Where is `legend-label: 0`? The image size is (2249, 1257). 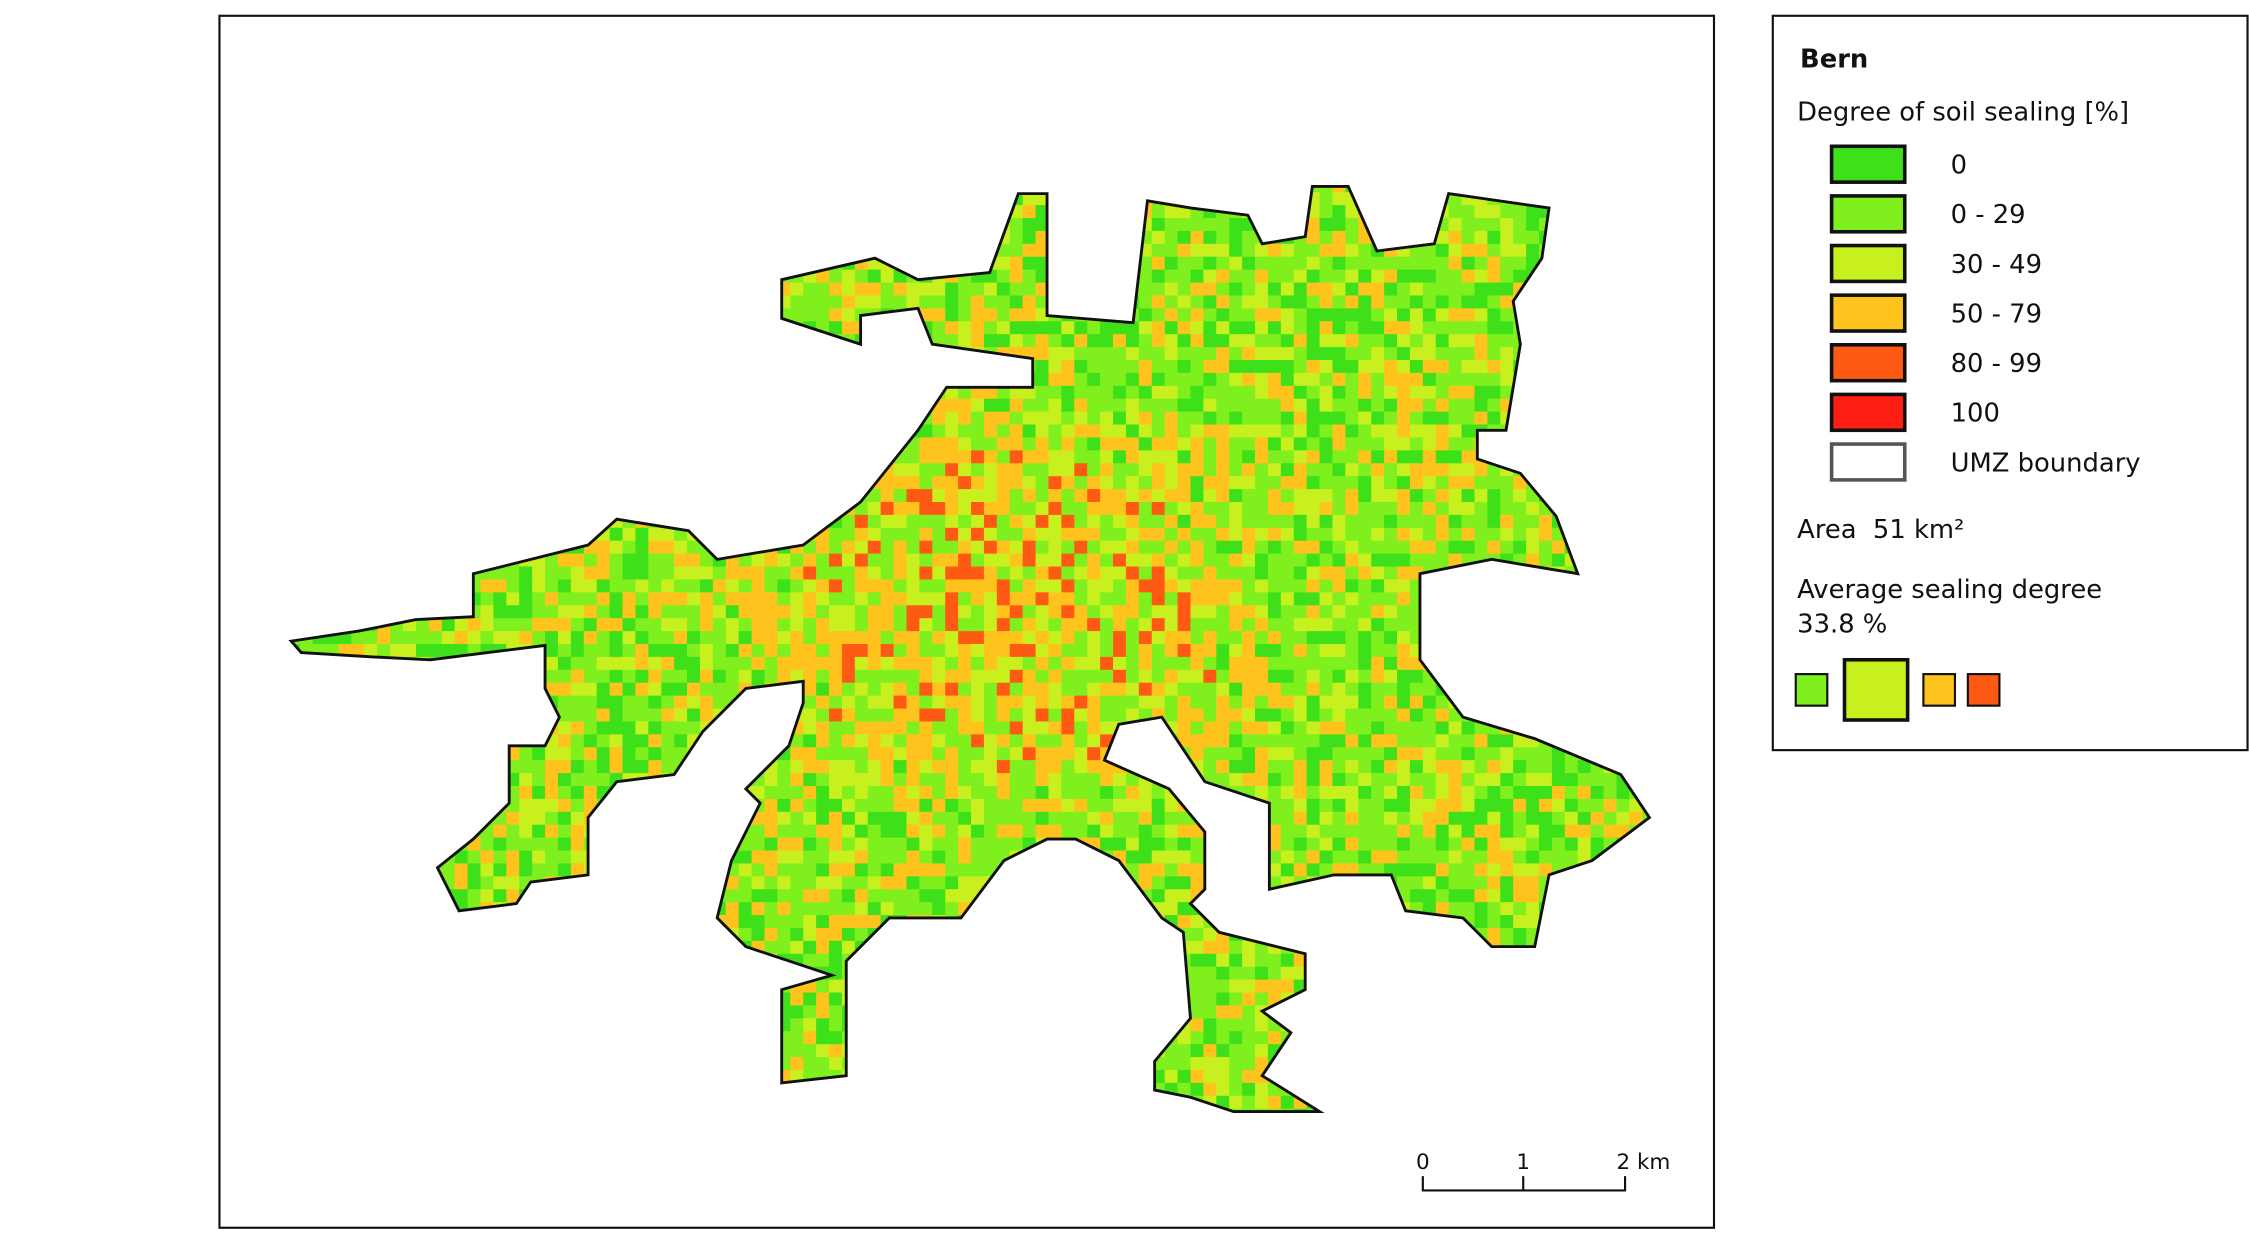 legend-label: 0 is located at coordinates (1959, 166).